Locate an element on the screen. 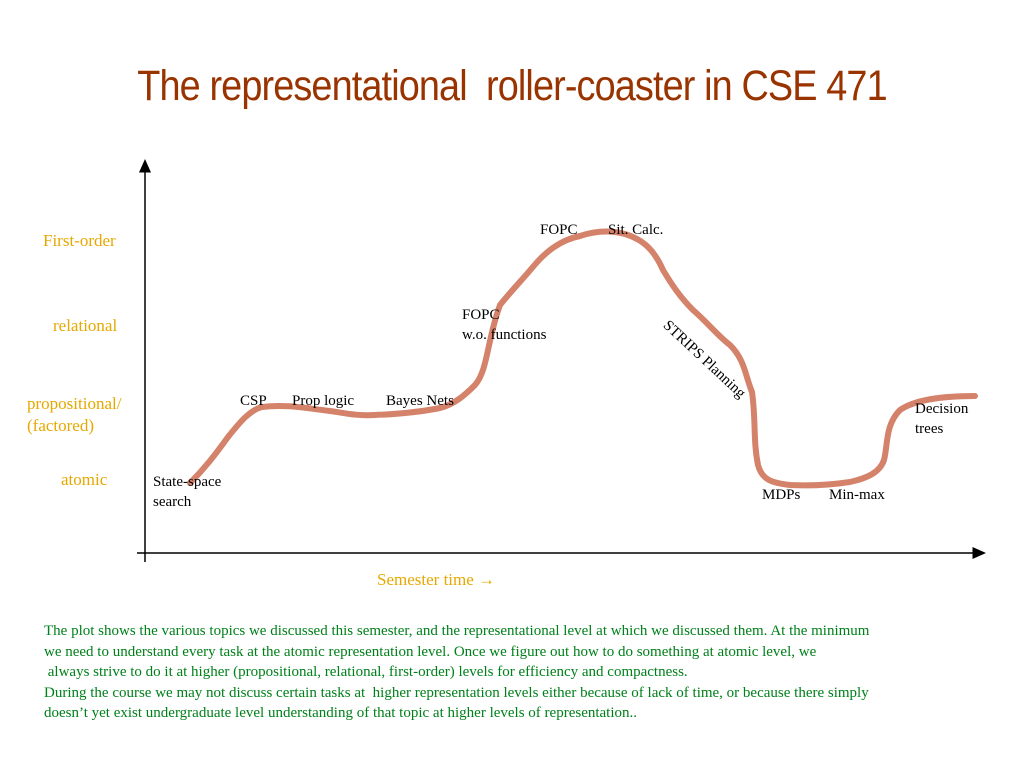 The height and width of the screenshot is (768, 1024). topic-sit-calc: Sit. Calc. is located at coordinates (636, 230).